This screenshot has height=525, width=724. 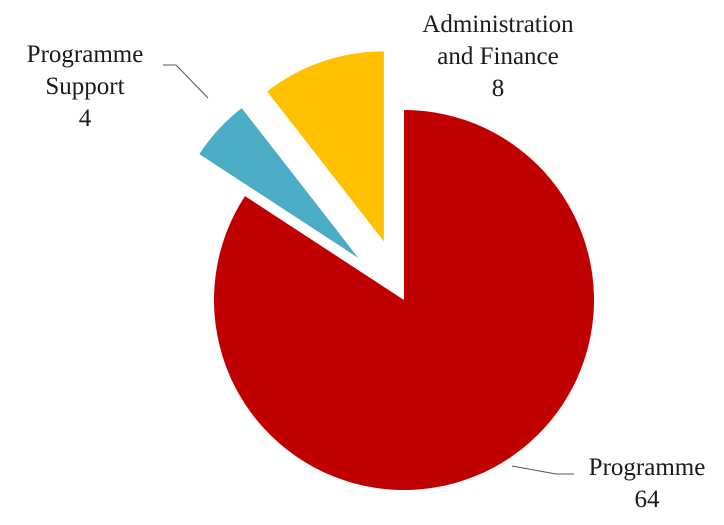 What do you see at coordinates (186, 81) in the screenshot?
I see `leader-line-programme-support` at bounding box center [186, 81].